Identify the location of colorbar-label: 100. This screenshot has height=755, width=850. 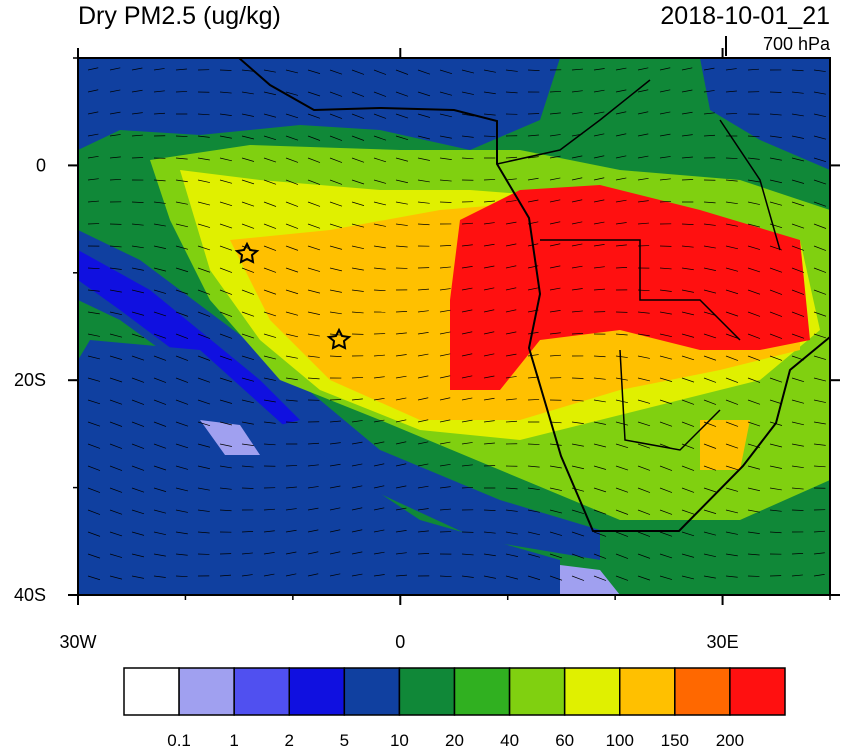
(620, 740).